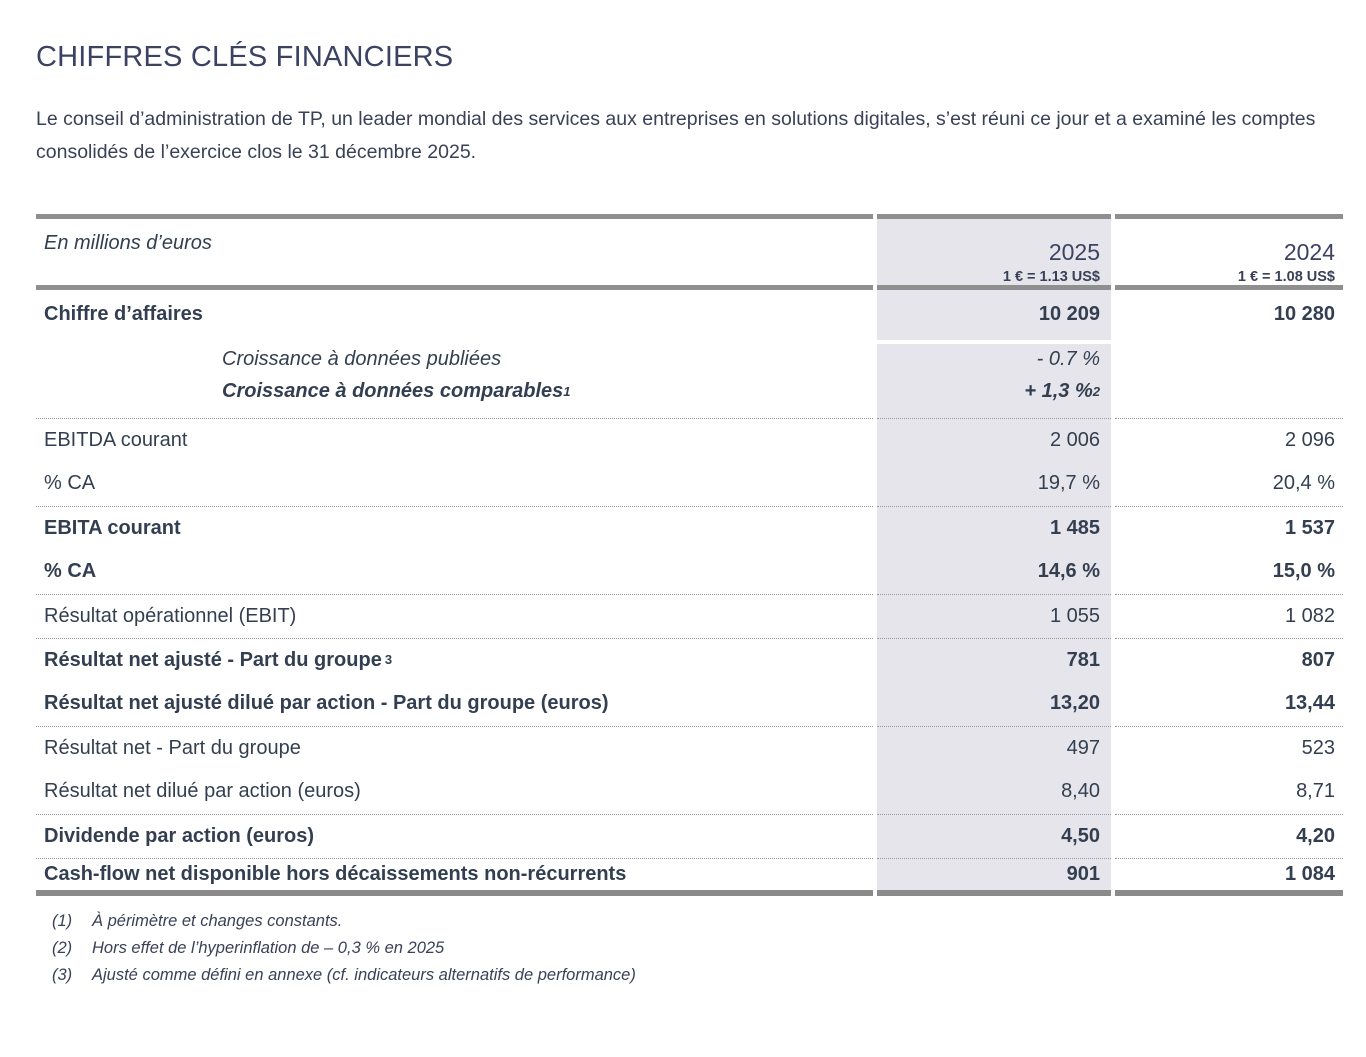  I want to click on row-label: Chiffre d’affaires, so click(454, 315).